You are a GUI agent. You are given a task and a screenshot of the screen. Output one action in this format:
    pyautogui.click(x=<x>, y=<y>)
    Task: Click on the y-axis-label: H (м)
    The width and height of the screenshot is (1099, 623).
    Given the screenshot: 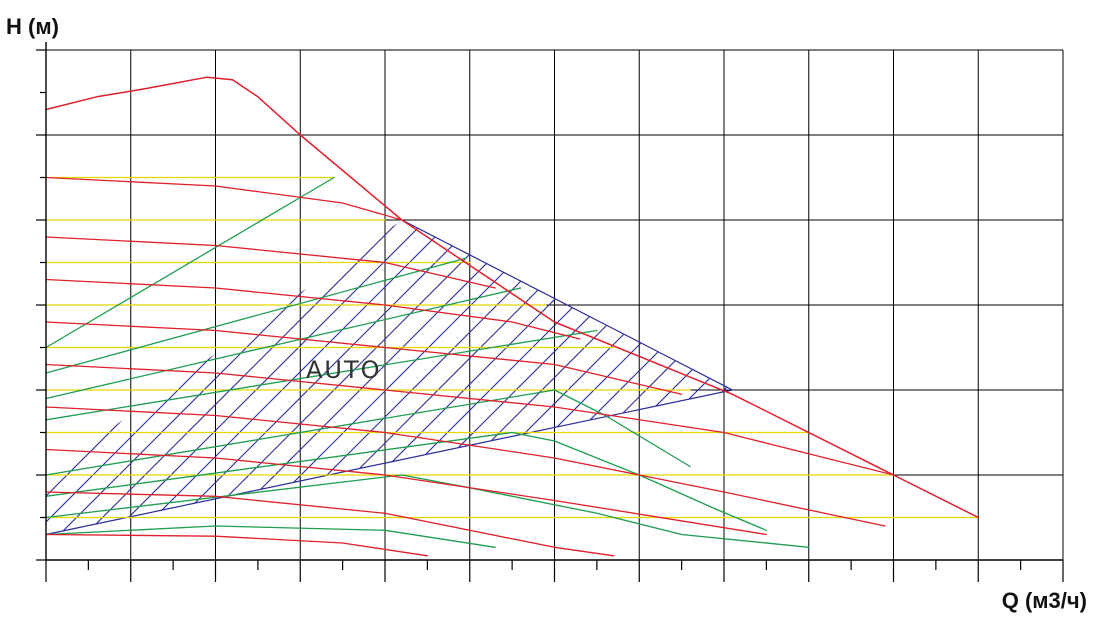 What is the action you would take?
    pyautogui.click(x=32, y=26)
    